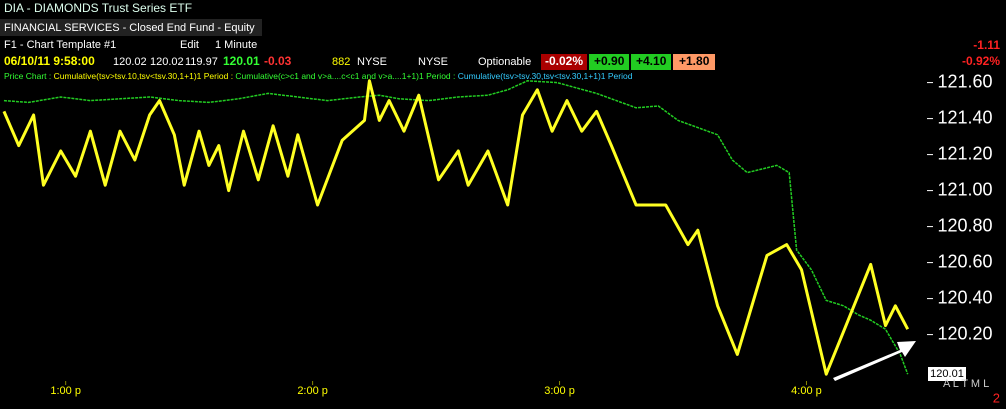  I want to click on y-tick-label: 120.60, so click(964, 261).